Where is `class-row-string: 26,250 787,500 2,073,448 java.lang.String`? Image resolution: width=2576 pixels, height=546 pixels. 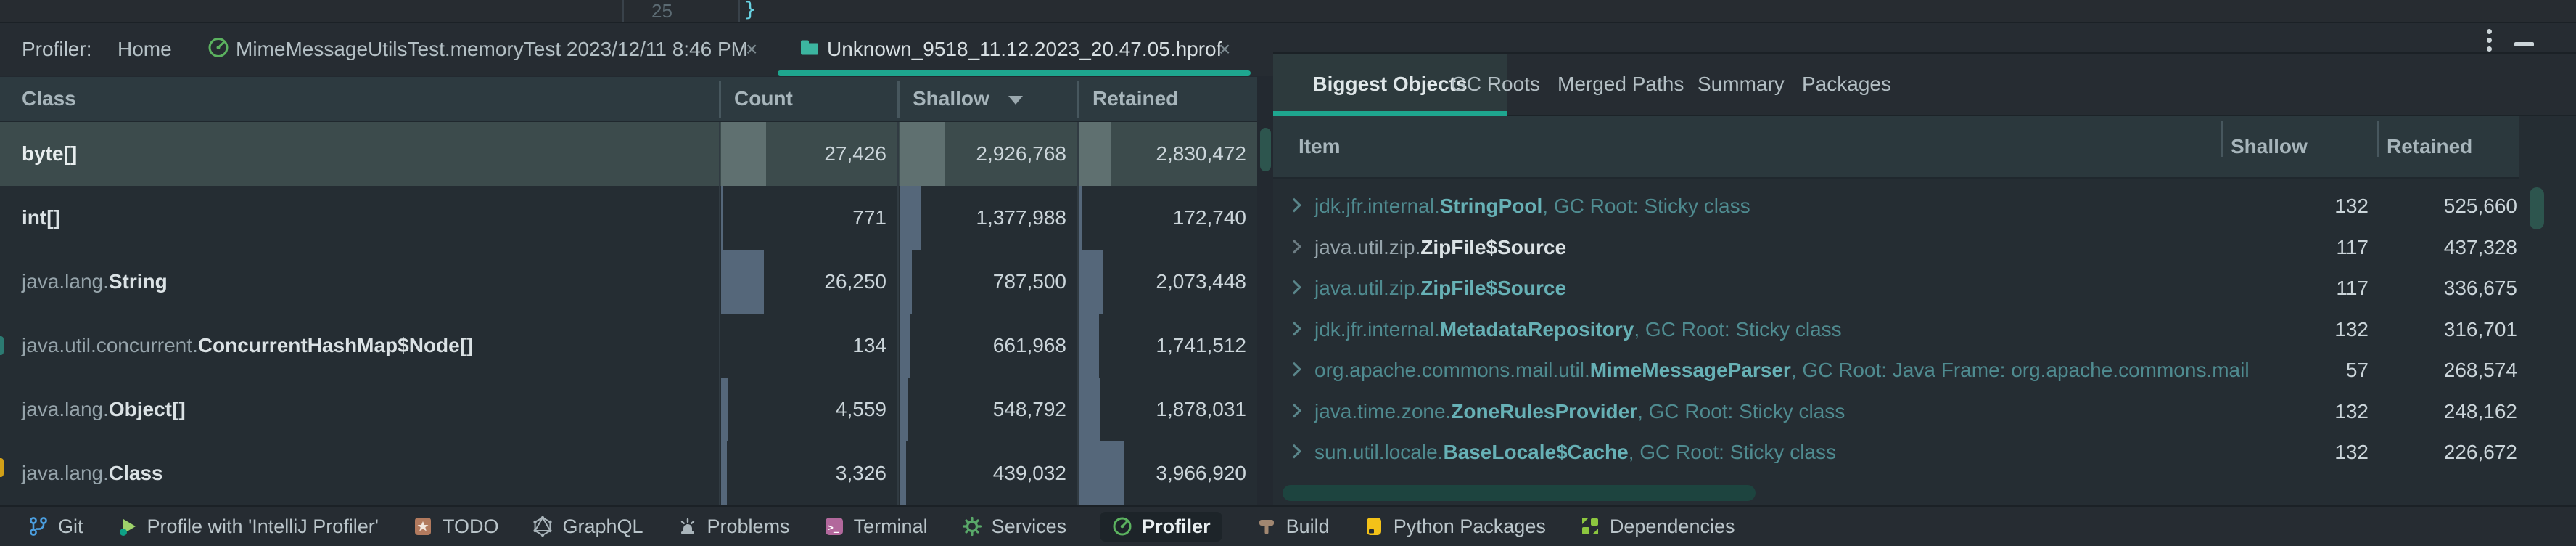
class-row-string: 26,250 787,500 2,073,448 java.lang.String is located at coordinates (628, 282).